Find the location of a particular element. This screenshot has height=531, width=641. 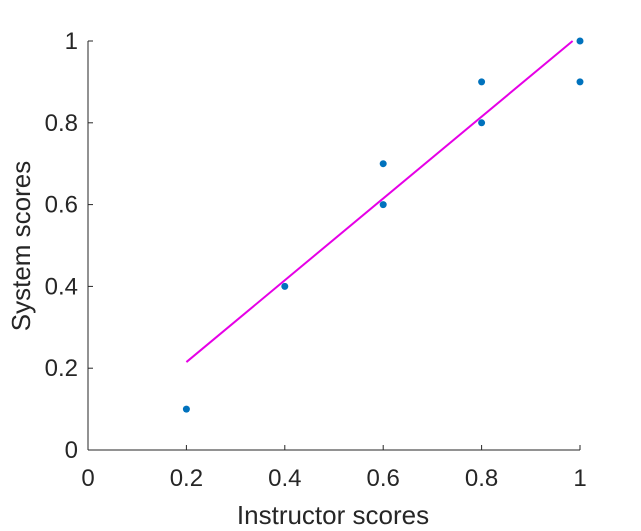

y-tick-label: 0.6 is located at coordinates (61, 205).